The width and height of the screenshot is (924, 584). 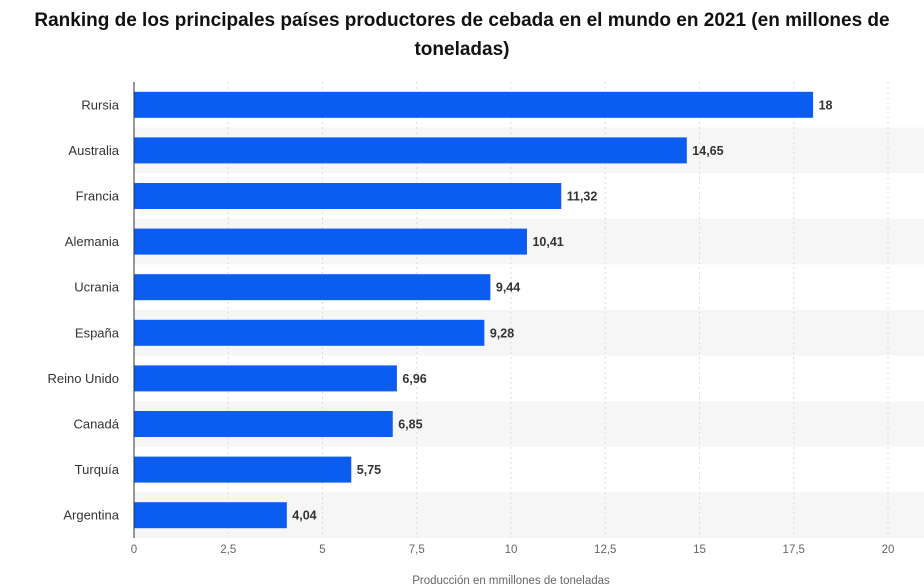 What do you see at coordinates (91, 515) in the screenshot?
I see `category-label: Argentina` at bounding box center [91, 515].